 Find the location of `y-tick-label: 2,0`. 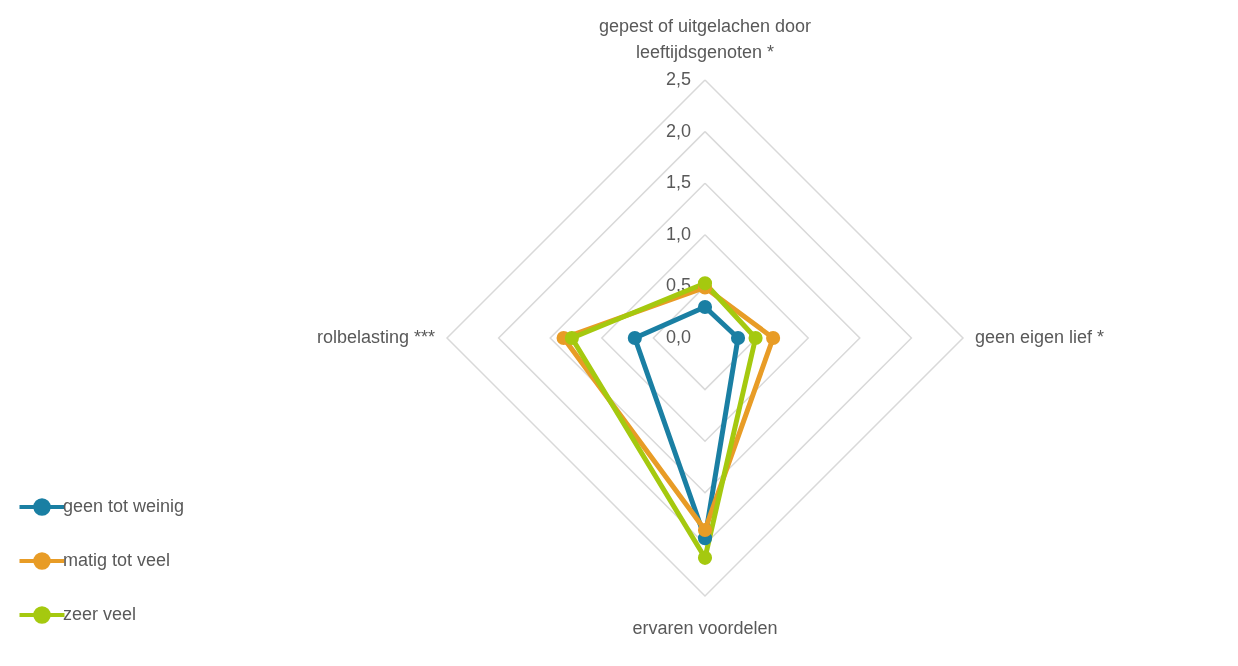

y-tick-label: 2,0 is located at coordinates (678, 130).